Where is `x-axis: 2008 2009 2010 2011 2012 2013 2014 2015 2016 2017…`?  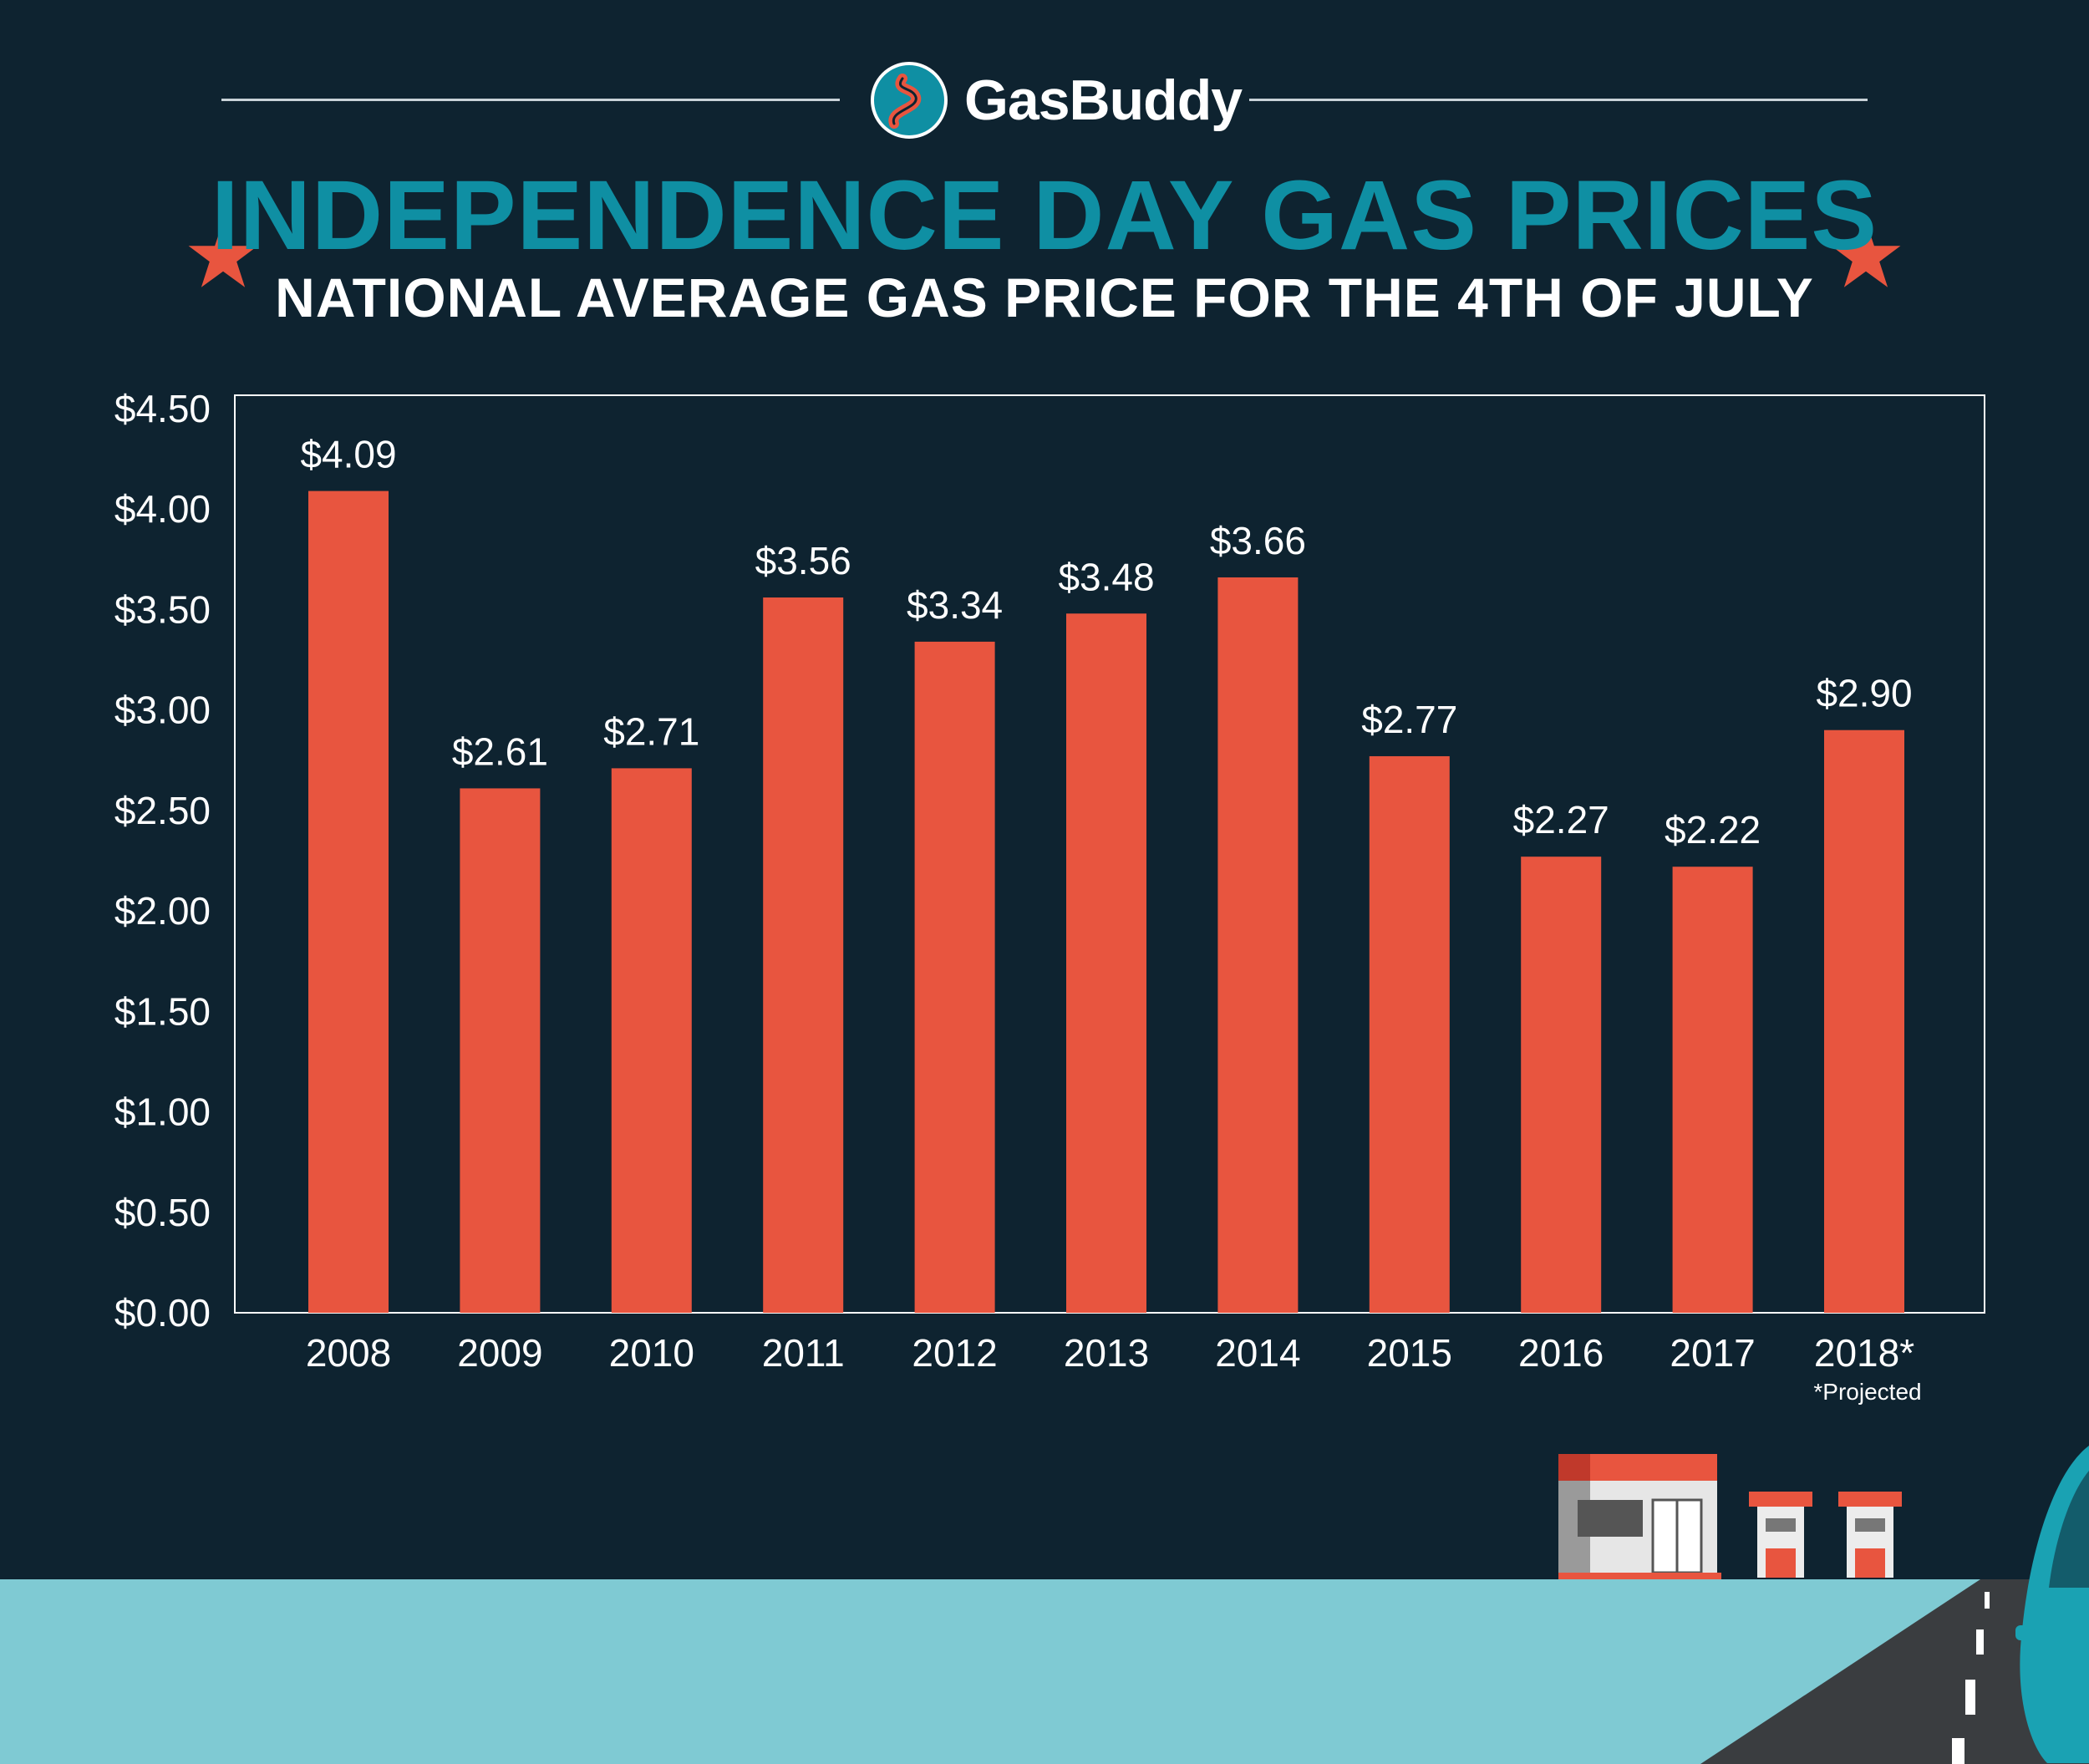
x-axis: 2008 2009 2010 2011 2012 2013 2014 2015 2016 2017… is located at coordinates (1110, 1353).